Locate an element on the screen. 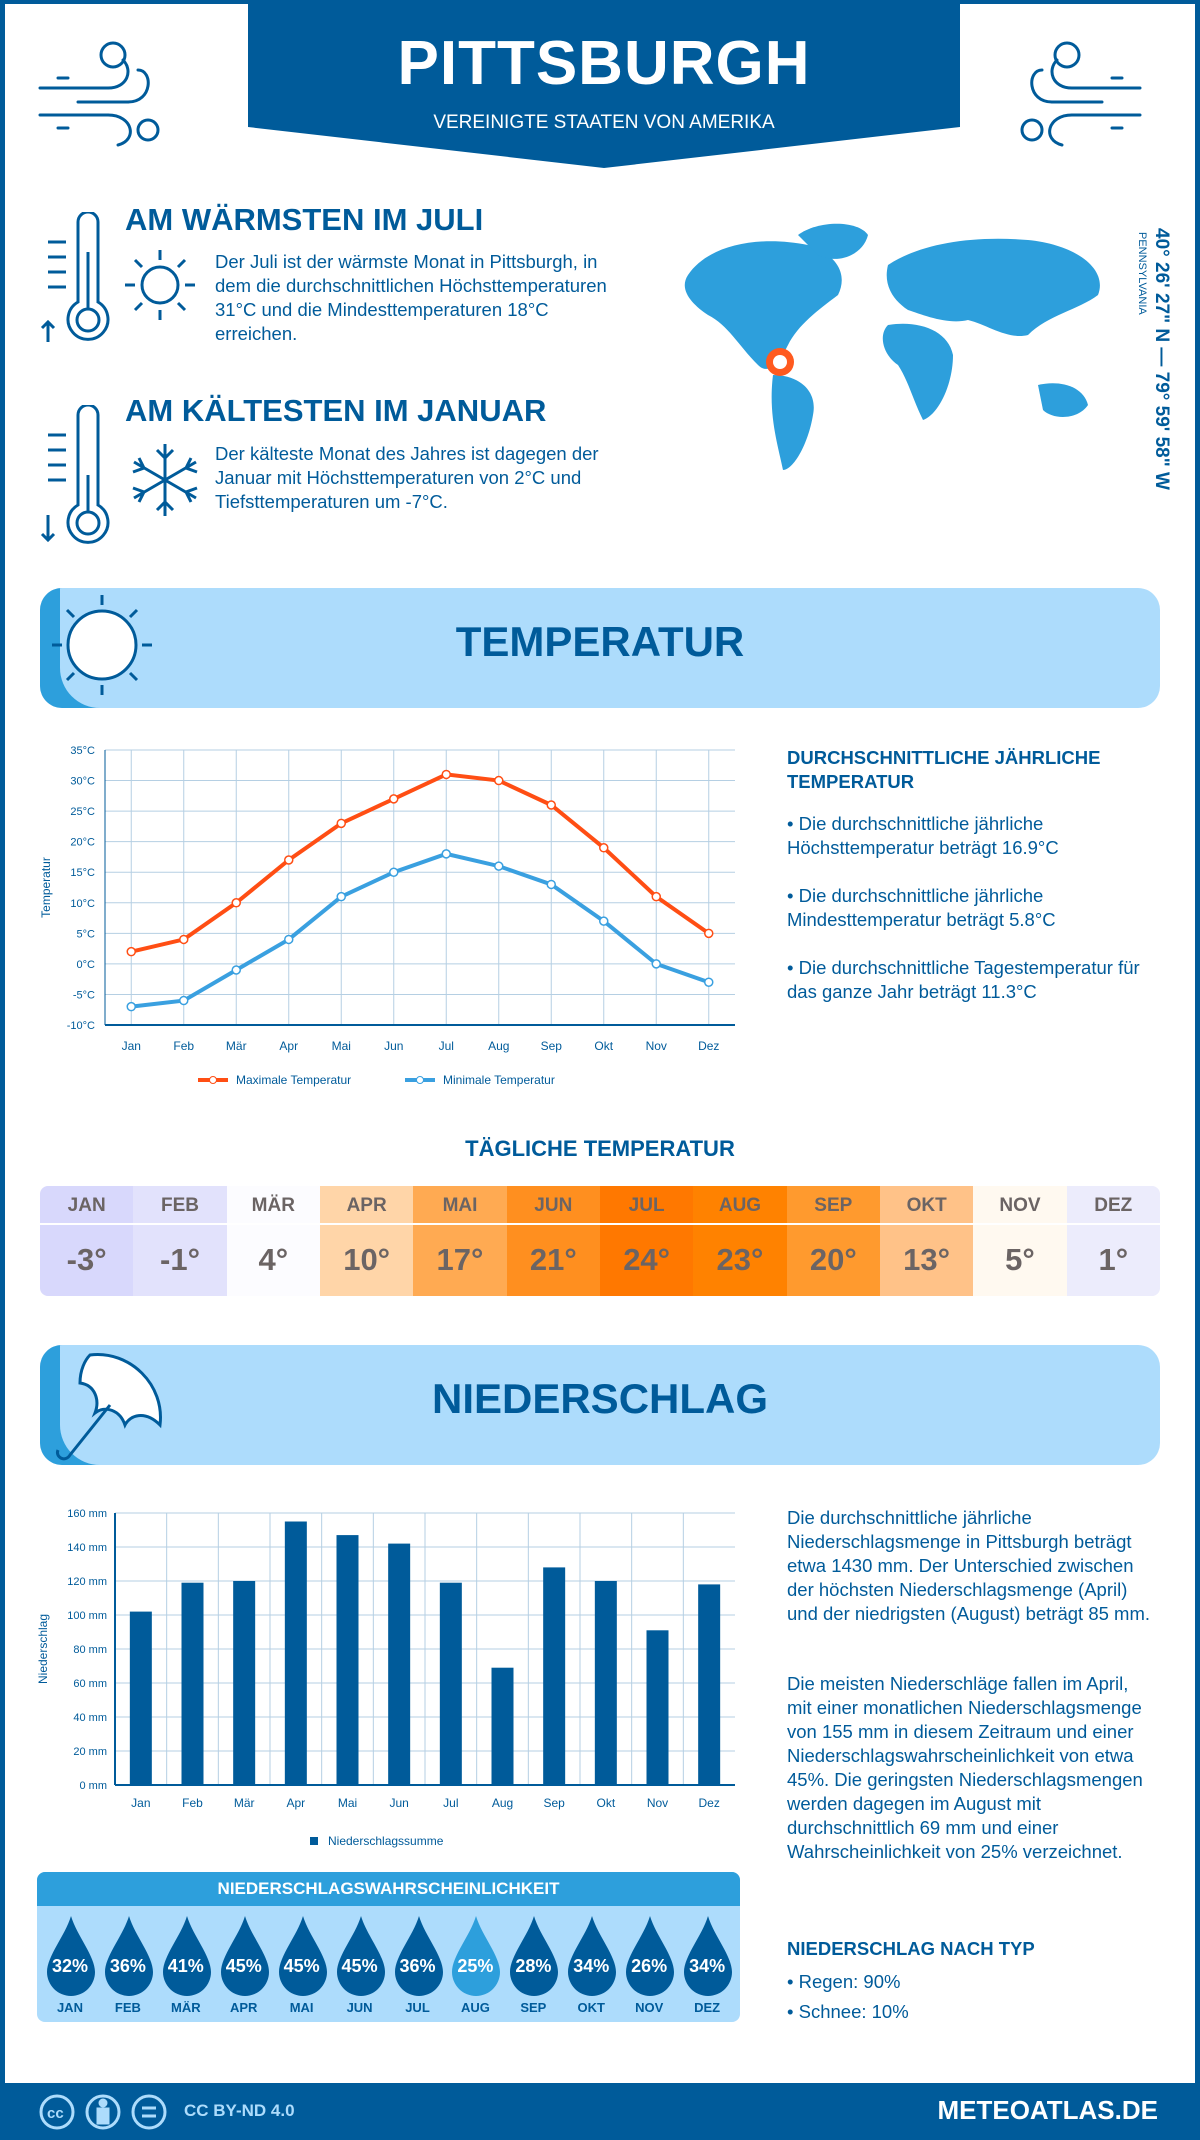 The height and width of the screenshot is (2140, 1200). precip-type-snow: • Schnee: 10% is located at coordinates (848, 2011).